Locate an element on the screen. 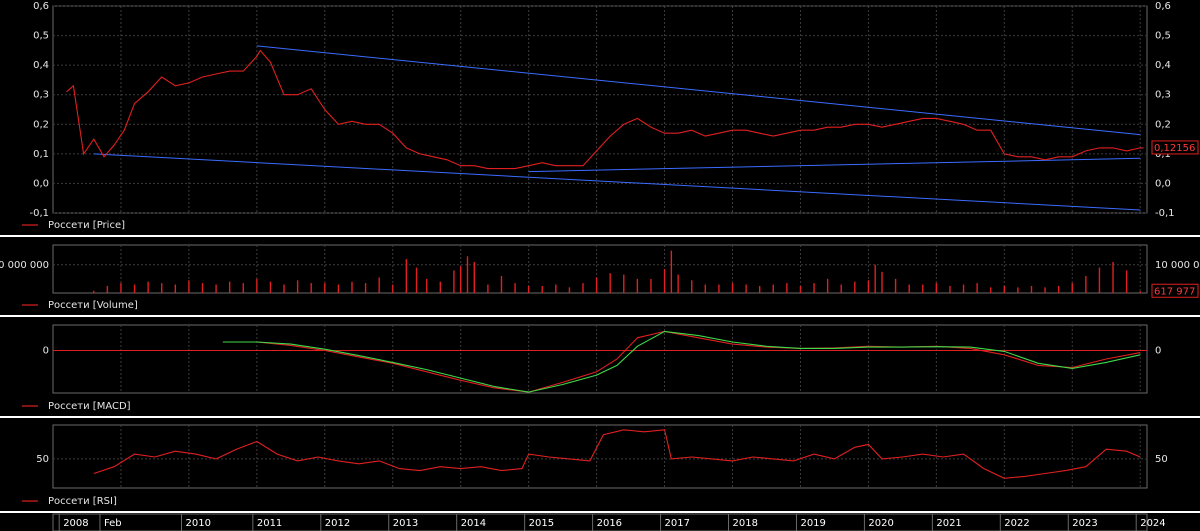 The height and width of the screenshot is (531, 1200). legend-label: Россети [Price] is located at coordinates (86, 225).